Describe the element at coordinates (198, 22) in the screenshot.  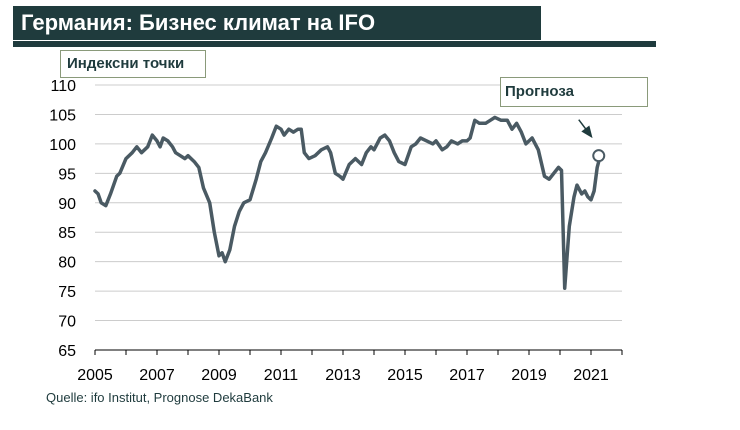
I see `chart-title: Германия: Бизнес климат на IFO` at that location.